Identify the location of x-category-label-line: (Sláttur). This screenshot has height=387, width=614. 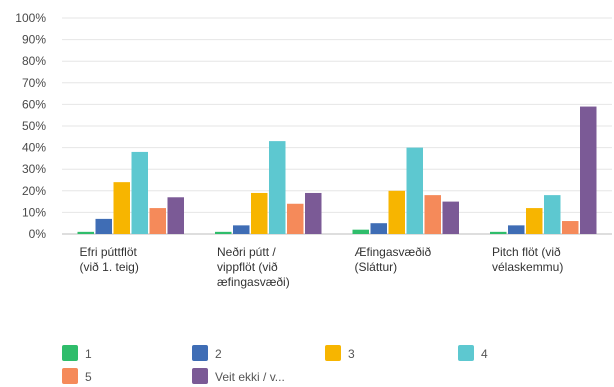
(376, 267).